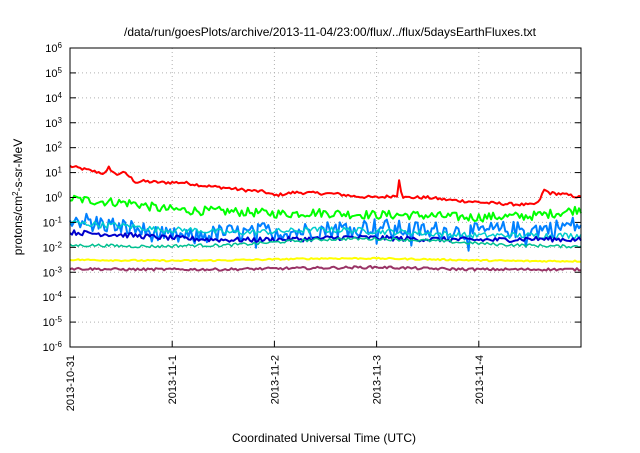  What do you see at coordinates (378, 379) in the screenshot?
I see `x-tick-label: 2013-11-3` at bounding box center [378, 379].